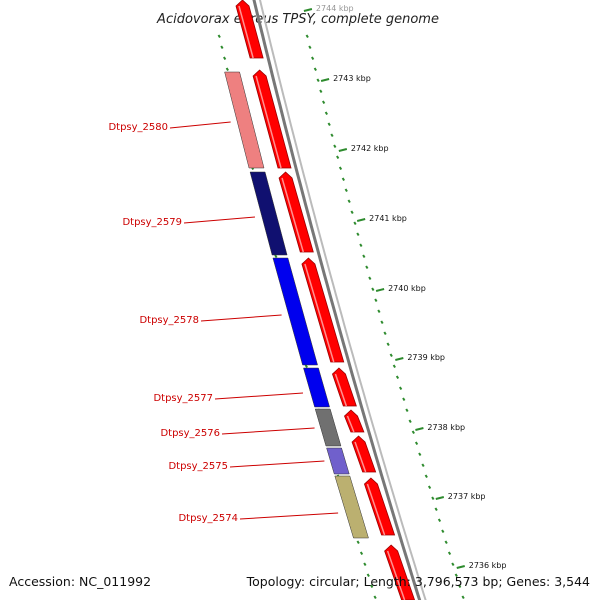  I want to click on kbp-label: 2744 kbp, so click(335, 8).